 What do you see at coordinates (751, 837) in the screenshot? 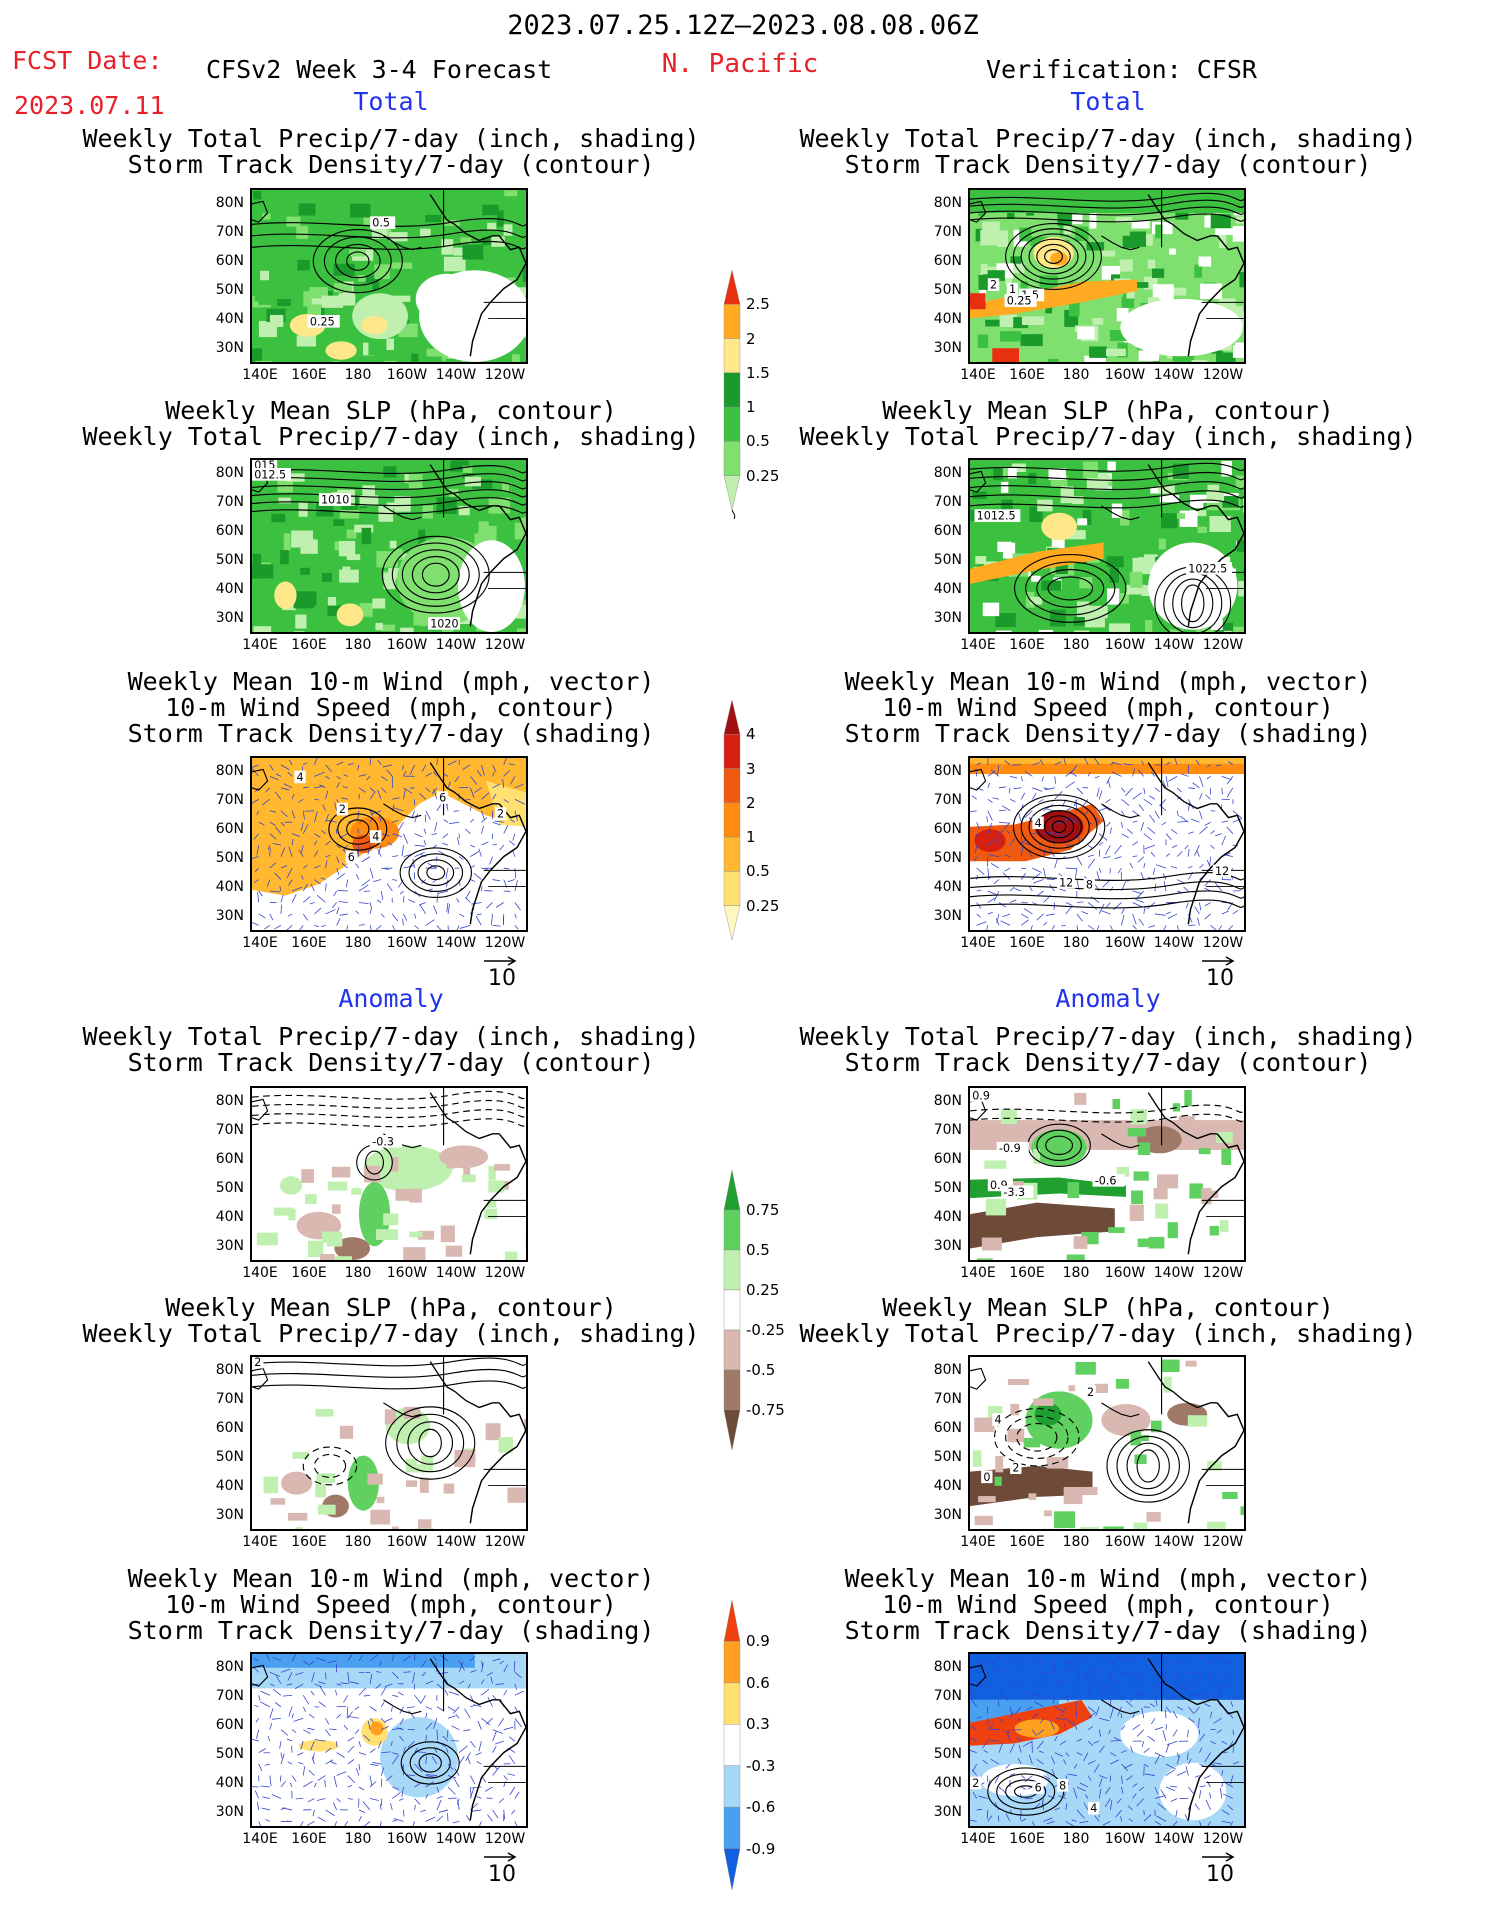
I see `colorbar-label: 1` at bounding box center [751, 837].